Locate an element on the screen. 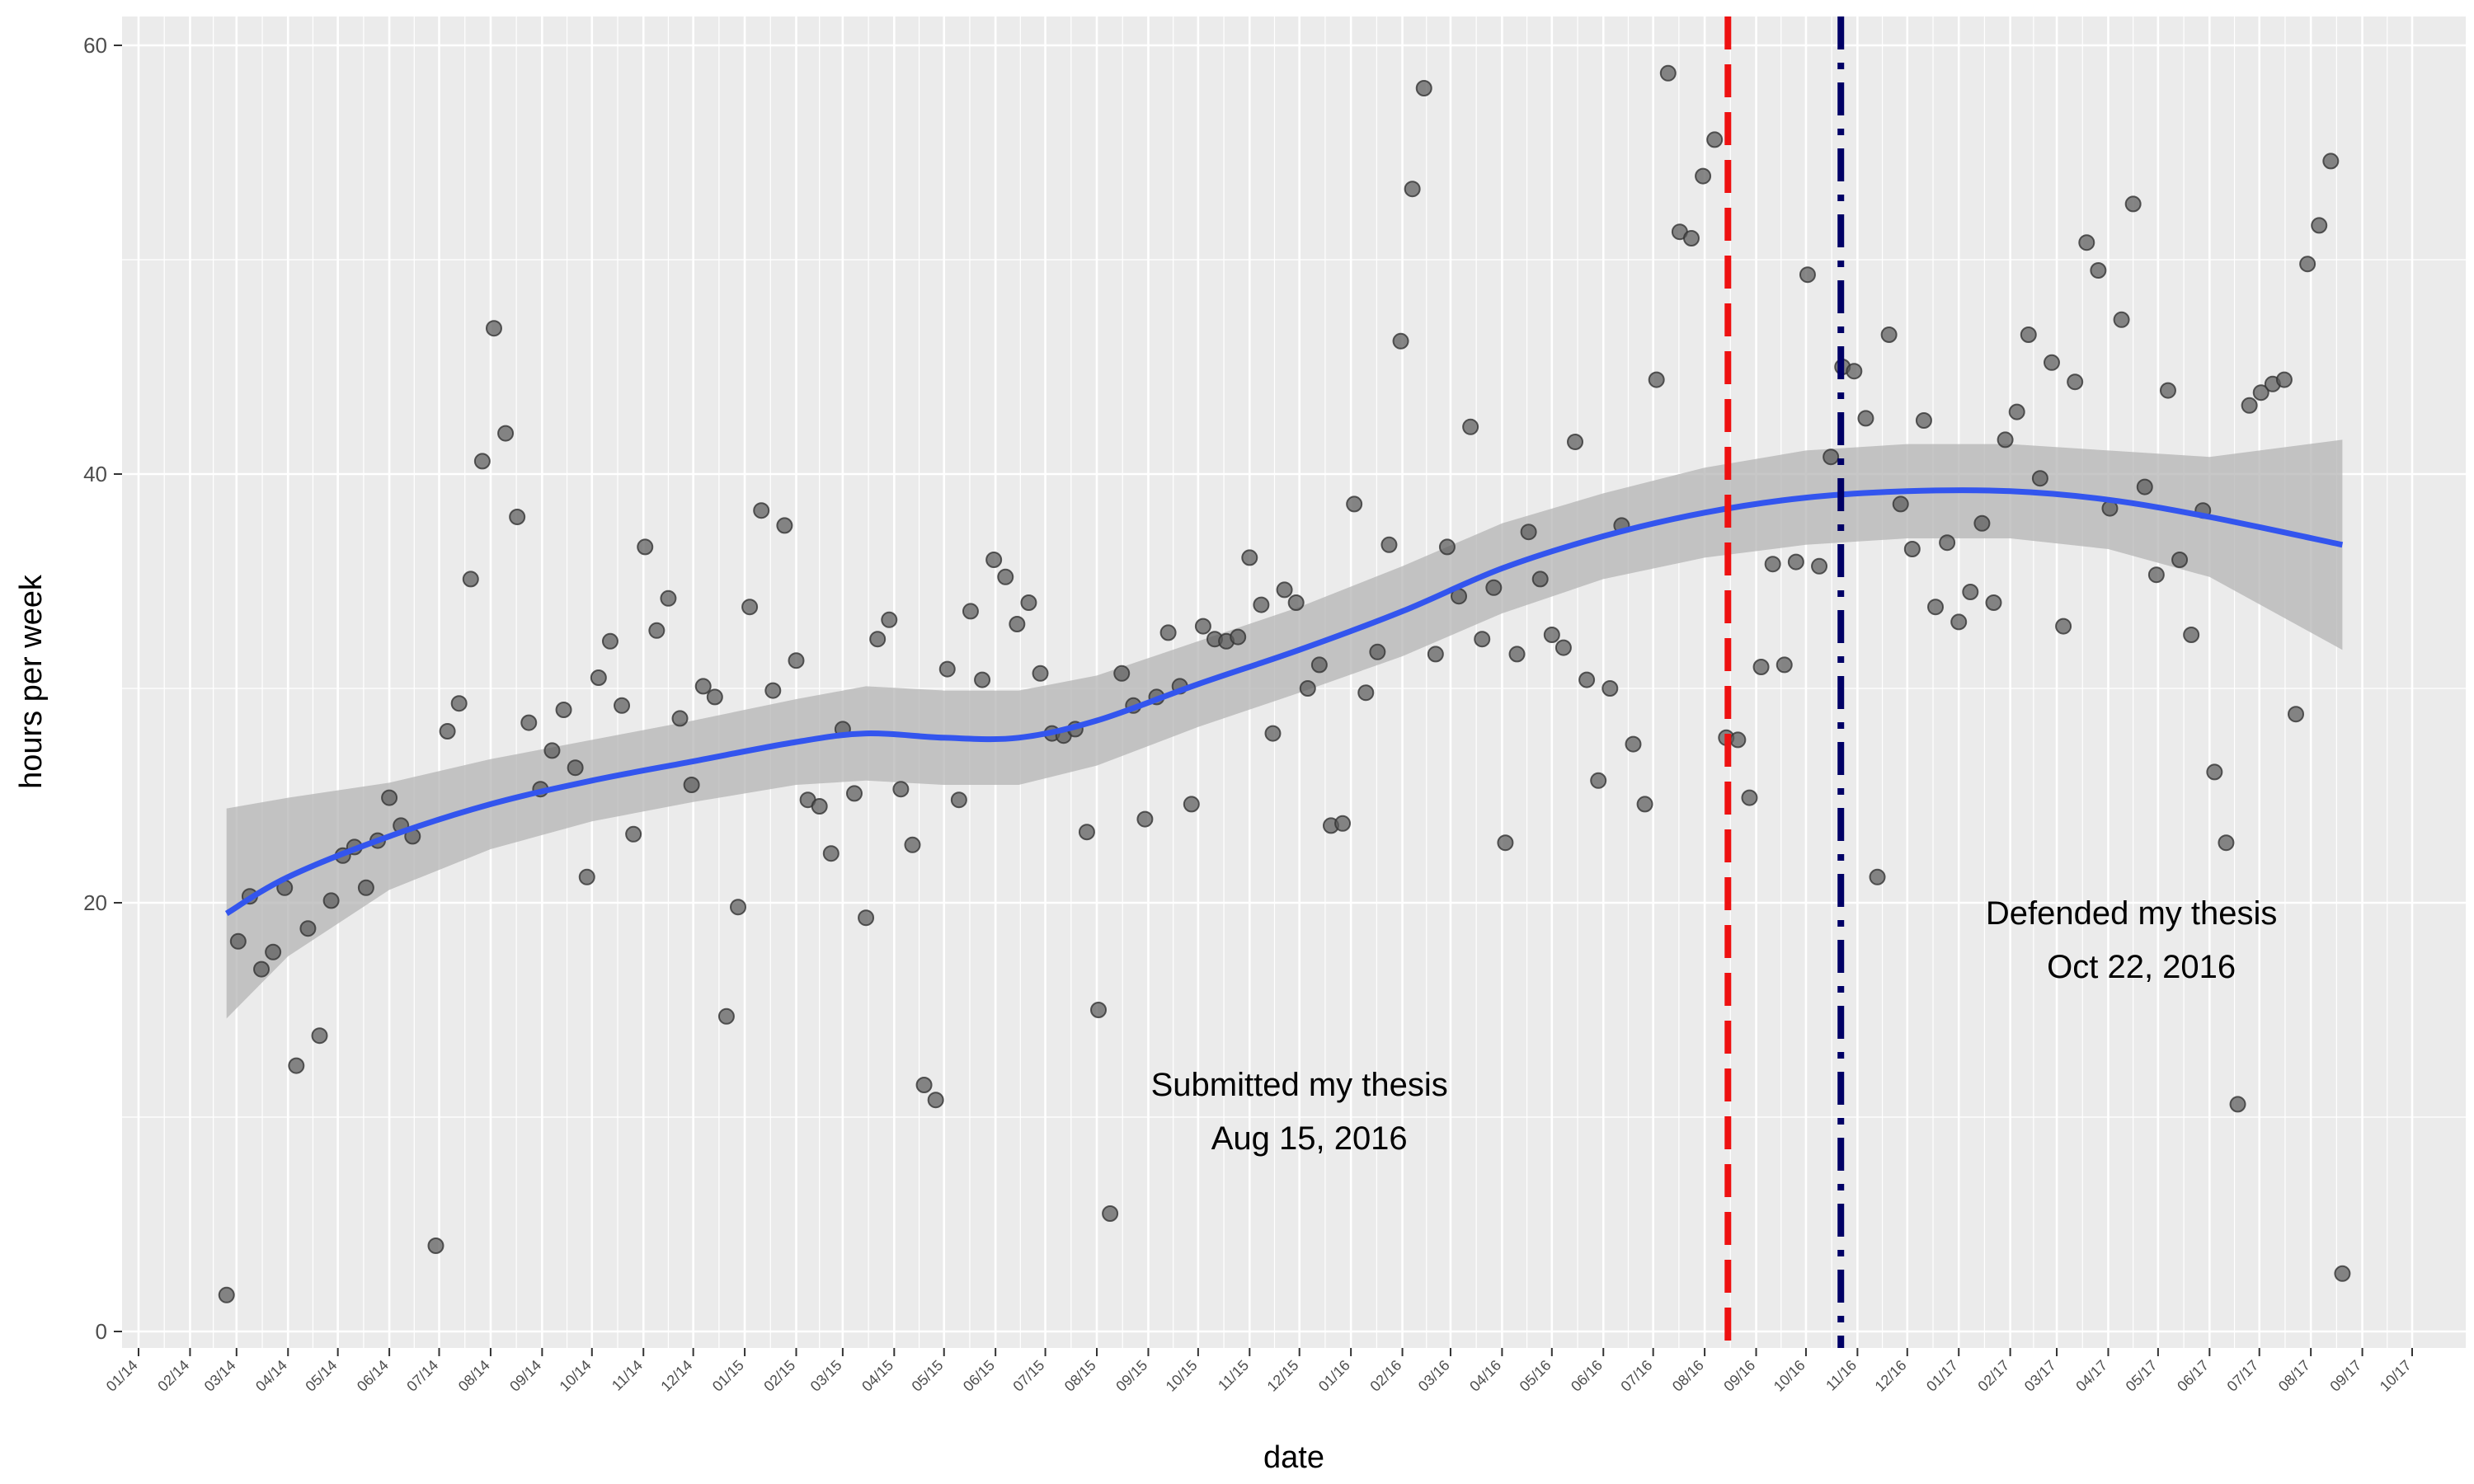 This screenshot has height=1484, width=2474. x-tick-label: 05/15 is located at coordinates (928, 1376).